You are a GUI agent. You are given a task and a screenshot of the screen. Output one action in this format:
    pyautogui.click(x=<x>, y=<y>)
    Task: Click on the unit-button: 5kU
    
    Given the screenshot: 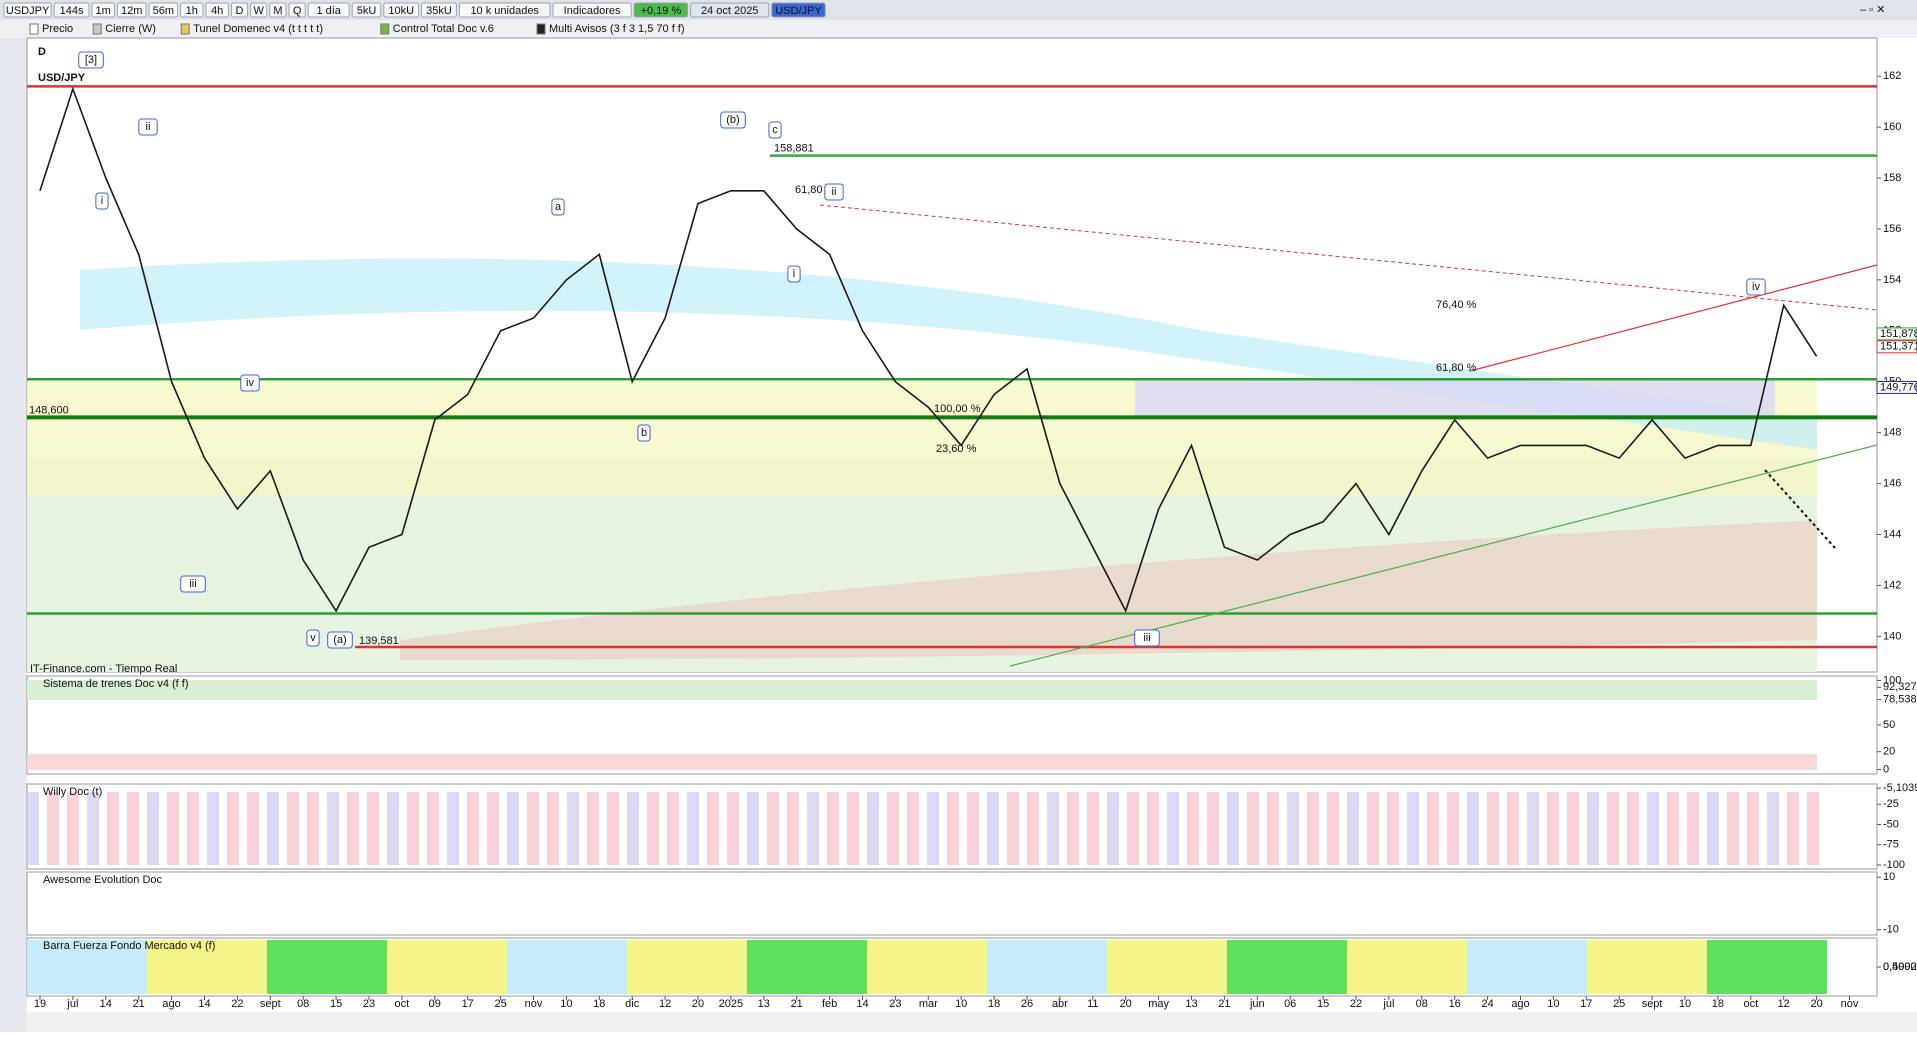 What is the action you would take?
    pyautogui.click(x=367, y=11)
    